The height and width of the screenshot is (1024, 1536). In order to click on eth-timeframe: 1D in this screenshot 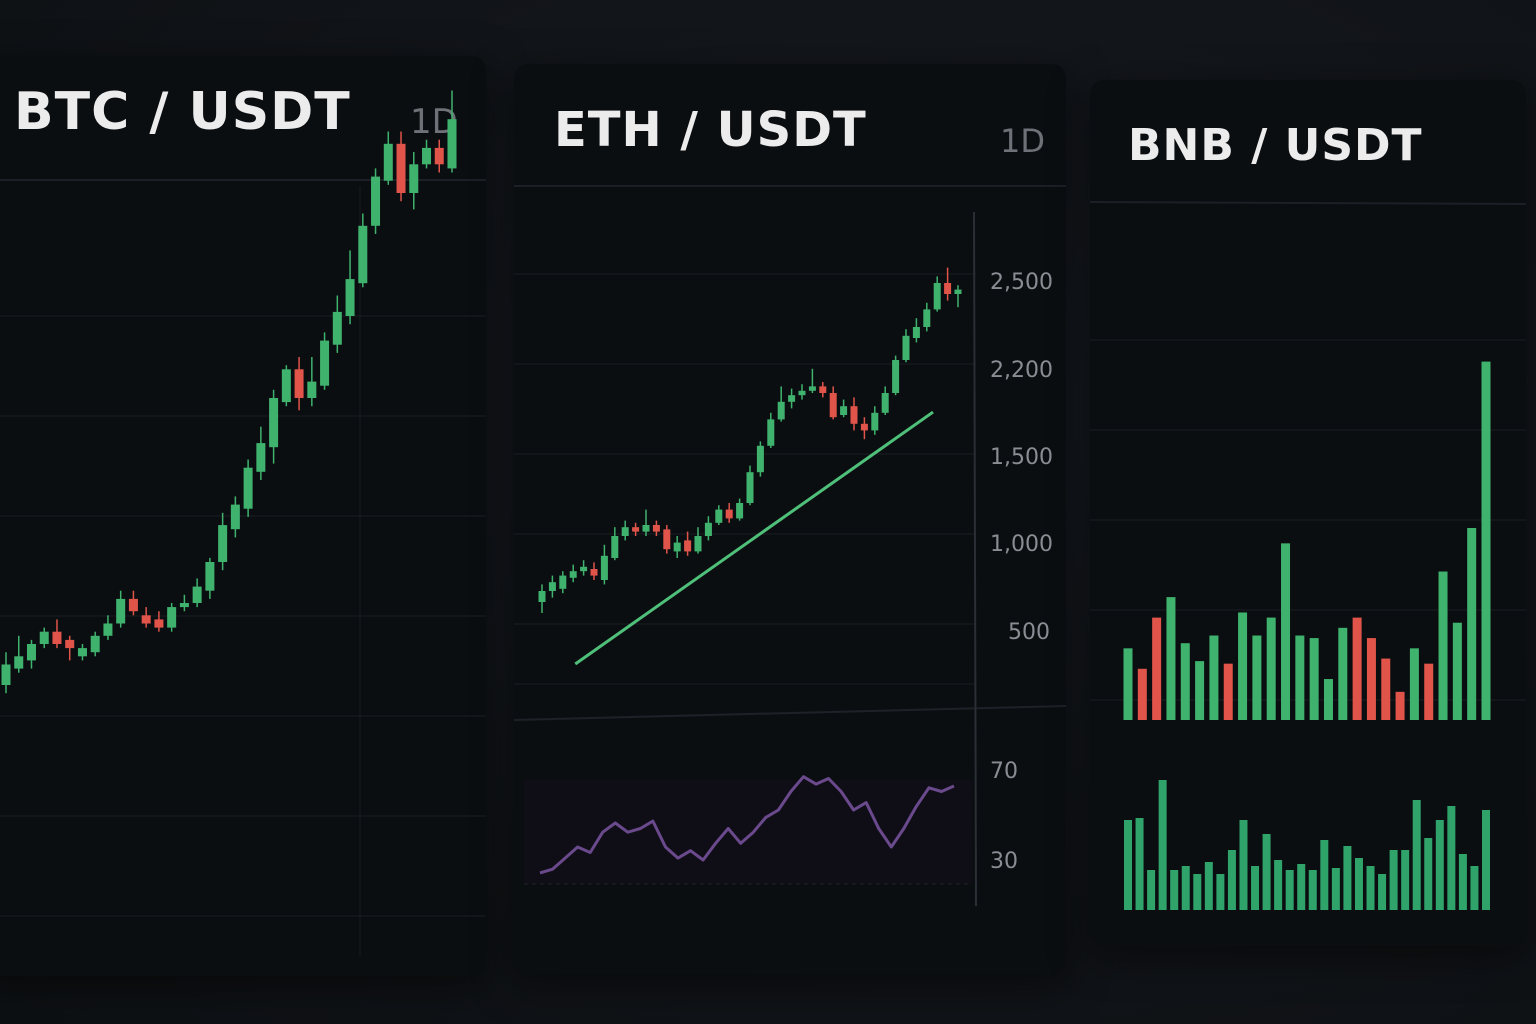, I will do `click(1022, 141)`.